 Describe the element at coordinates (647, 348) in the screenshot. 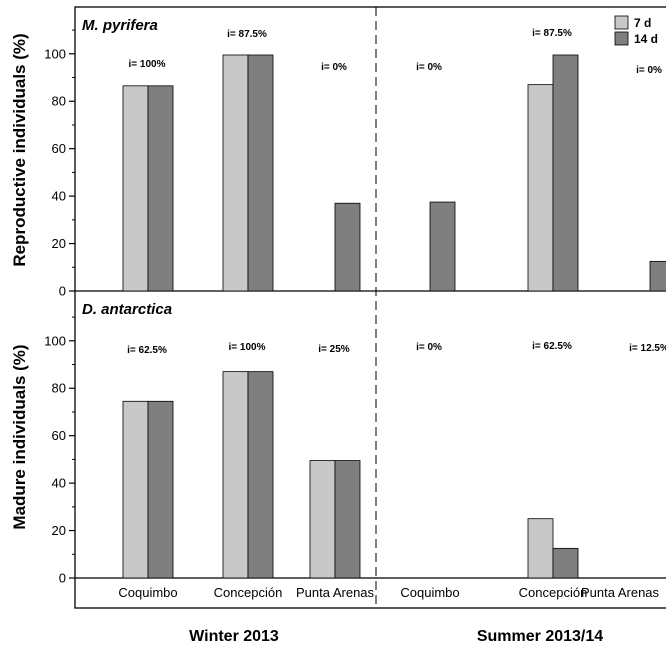

I see `bar-annotation: i= 12.5%` at that location.